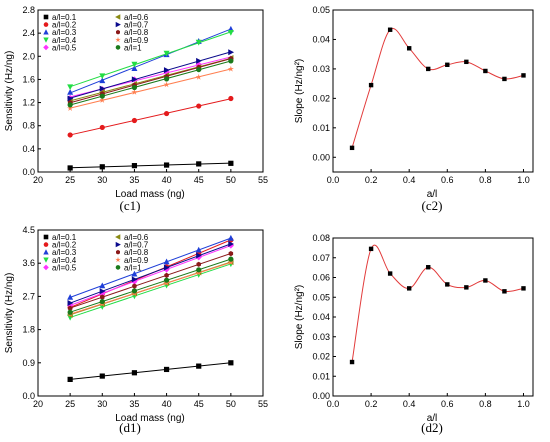 This screenshot has height=442, width=550. I want to click on x-tick-label: 0.4, so click(409, 180).